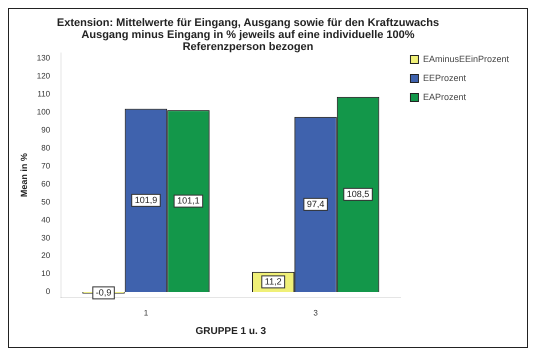 This screenshot has width=536, height=356. What do you see at coordinates (231, 331) in the screenshot?
I see `x-axis-title: GRUPPE 1 u. 3` at bounding box center [231, 331].